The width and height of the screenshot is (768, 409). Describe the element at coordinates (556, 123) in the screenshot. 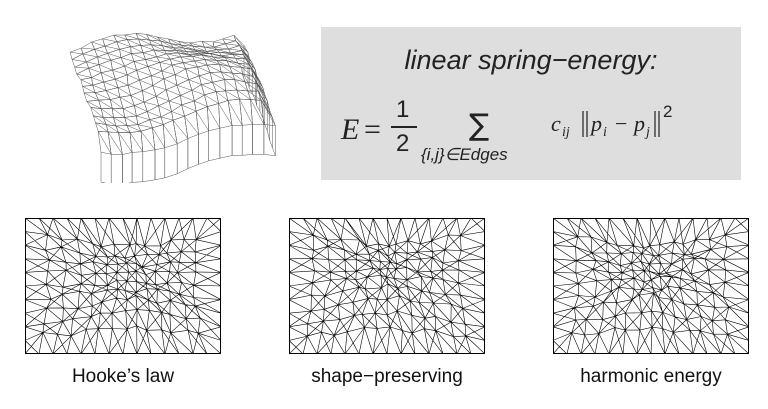

I see `eq-coef: c` at that location.